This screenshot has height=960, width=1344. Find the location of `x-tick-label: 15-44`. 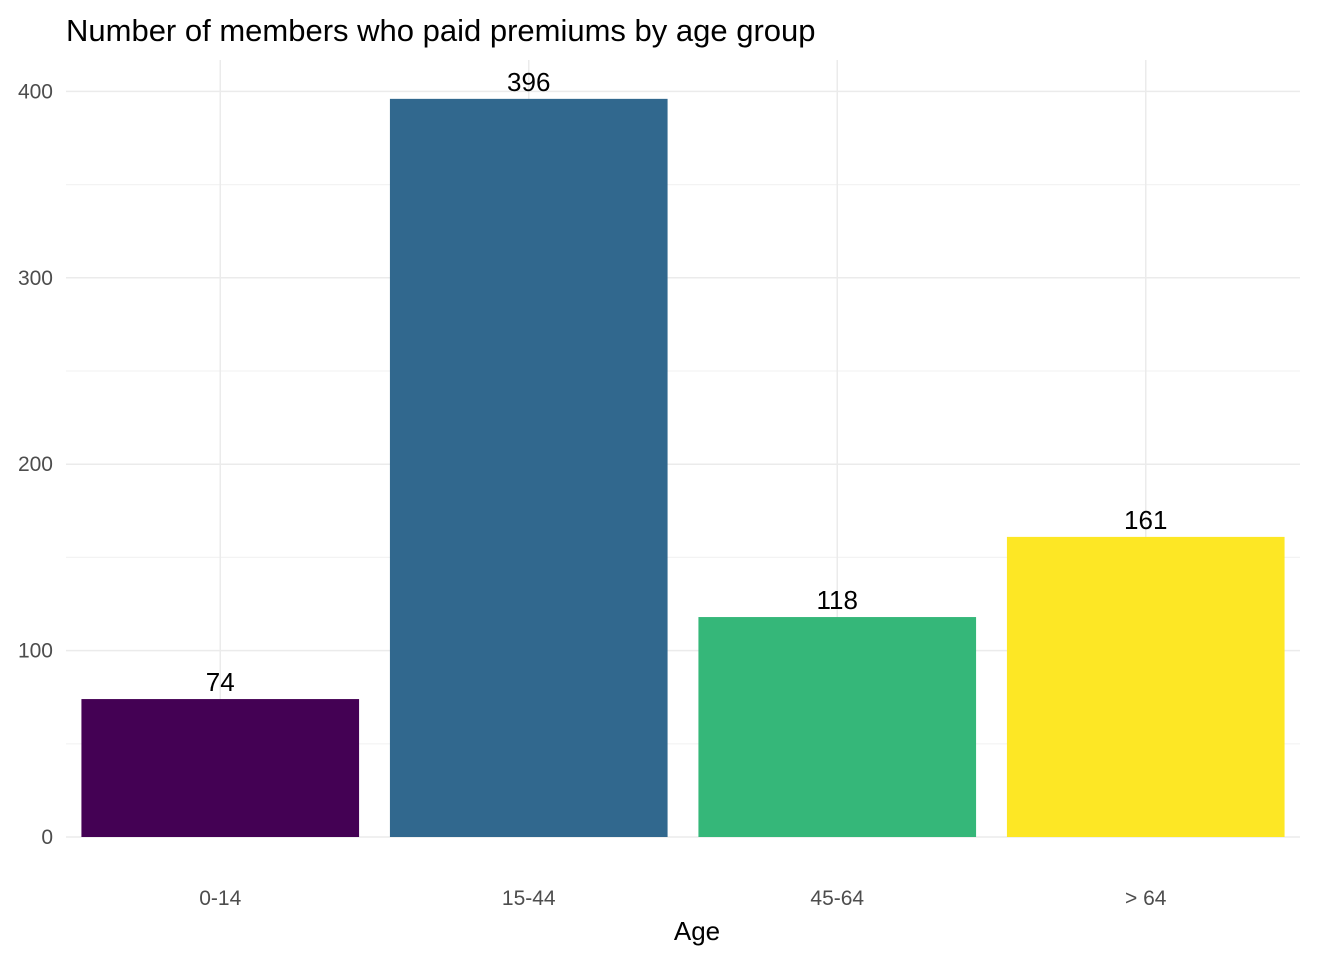

x-tick-label: 15-44 is located at coordinates (529, 898).